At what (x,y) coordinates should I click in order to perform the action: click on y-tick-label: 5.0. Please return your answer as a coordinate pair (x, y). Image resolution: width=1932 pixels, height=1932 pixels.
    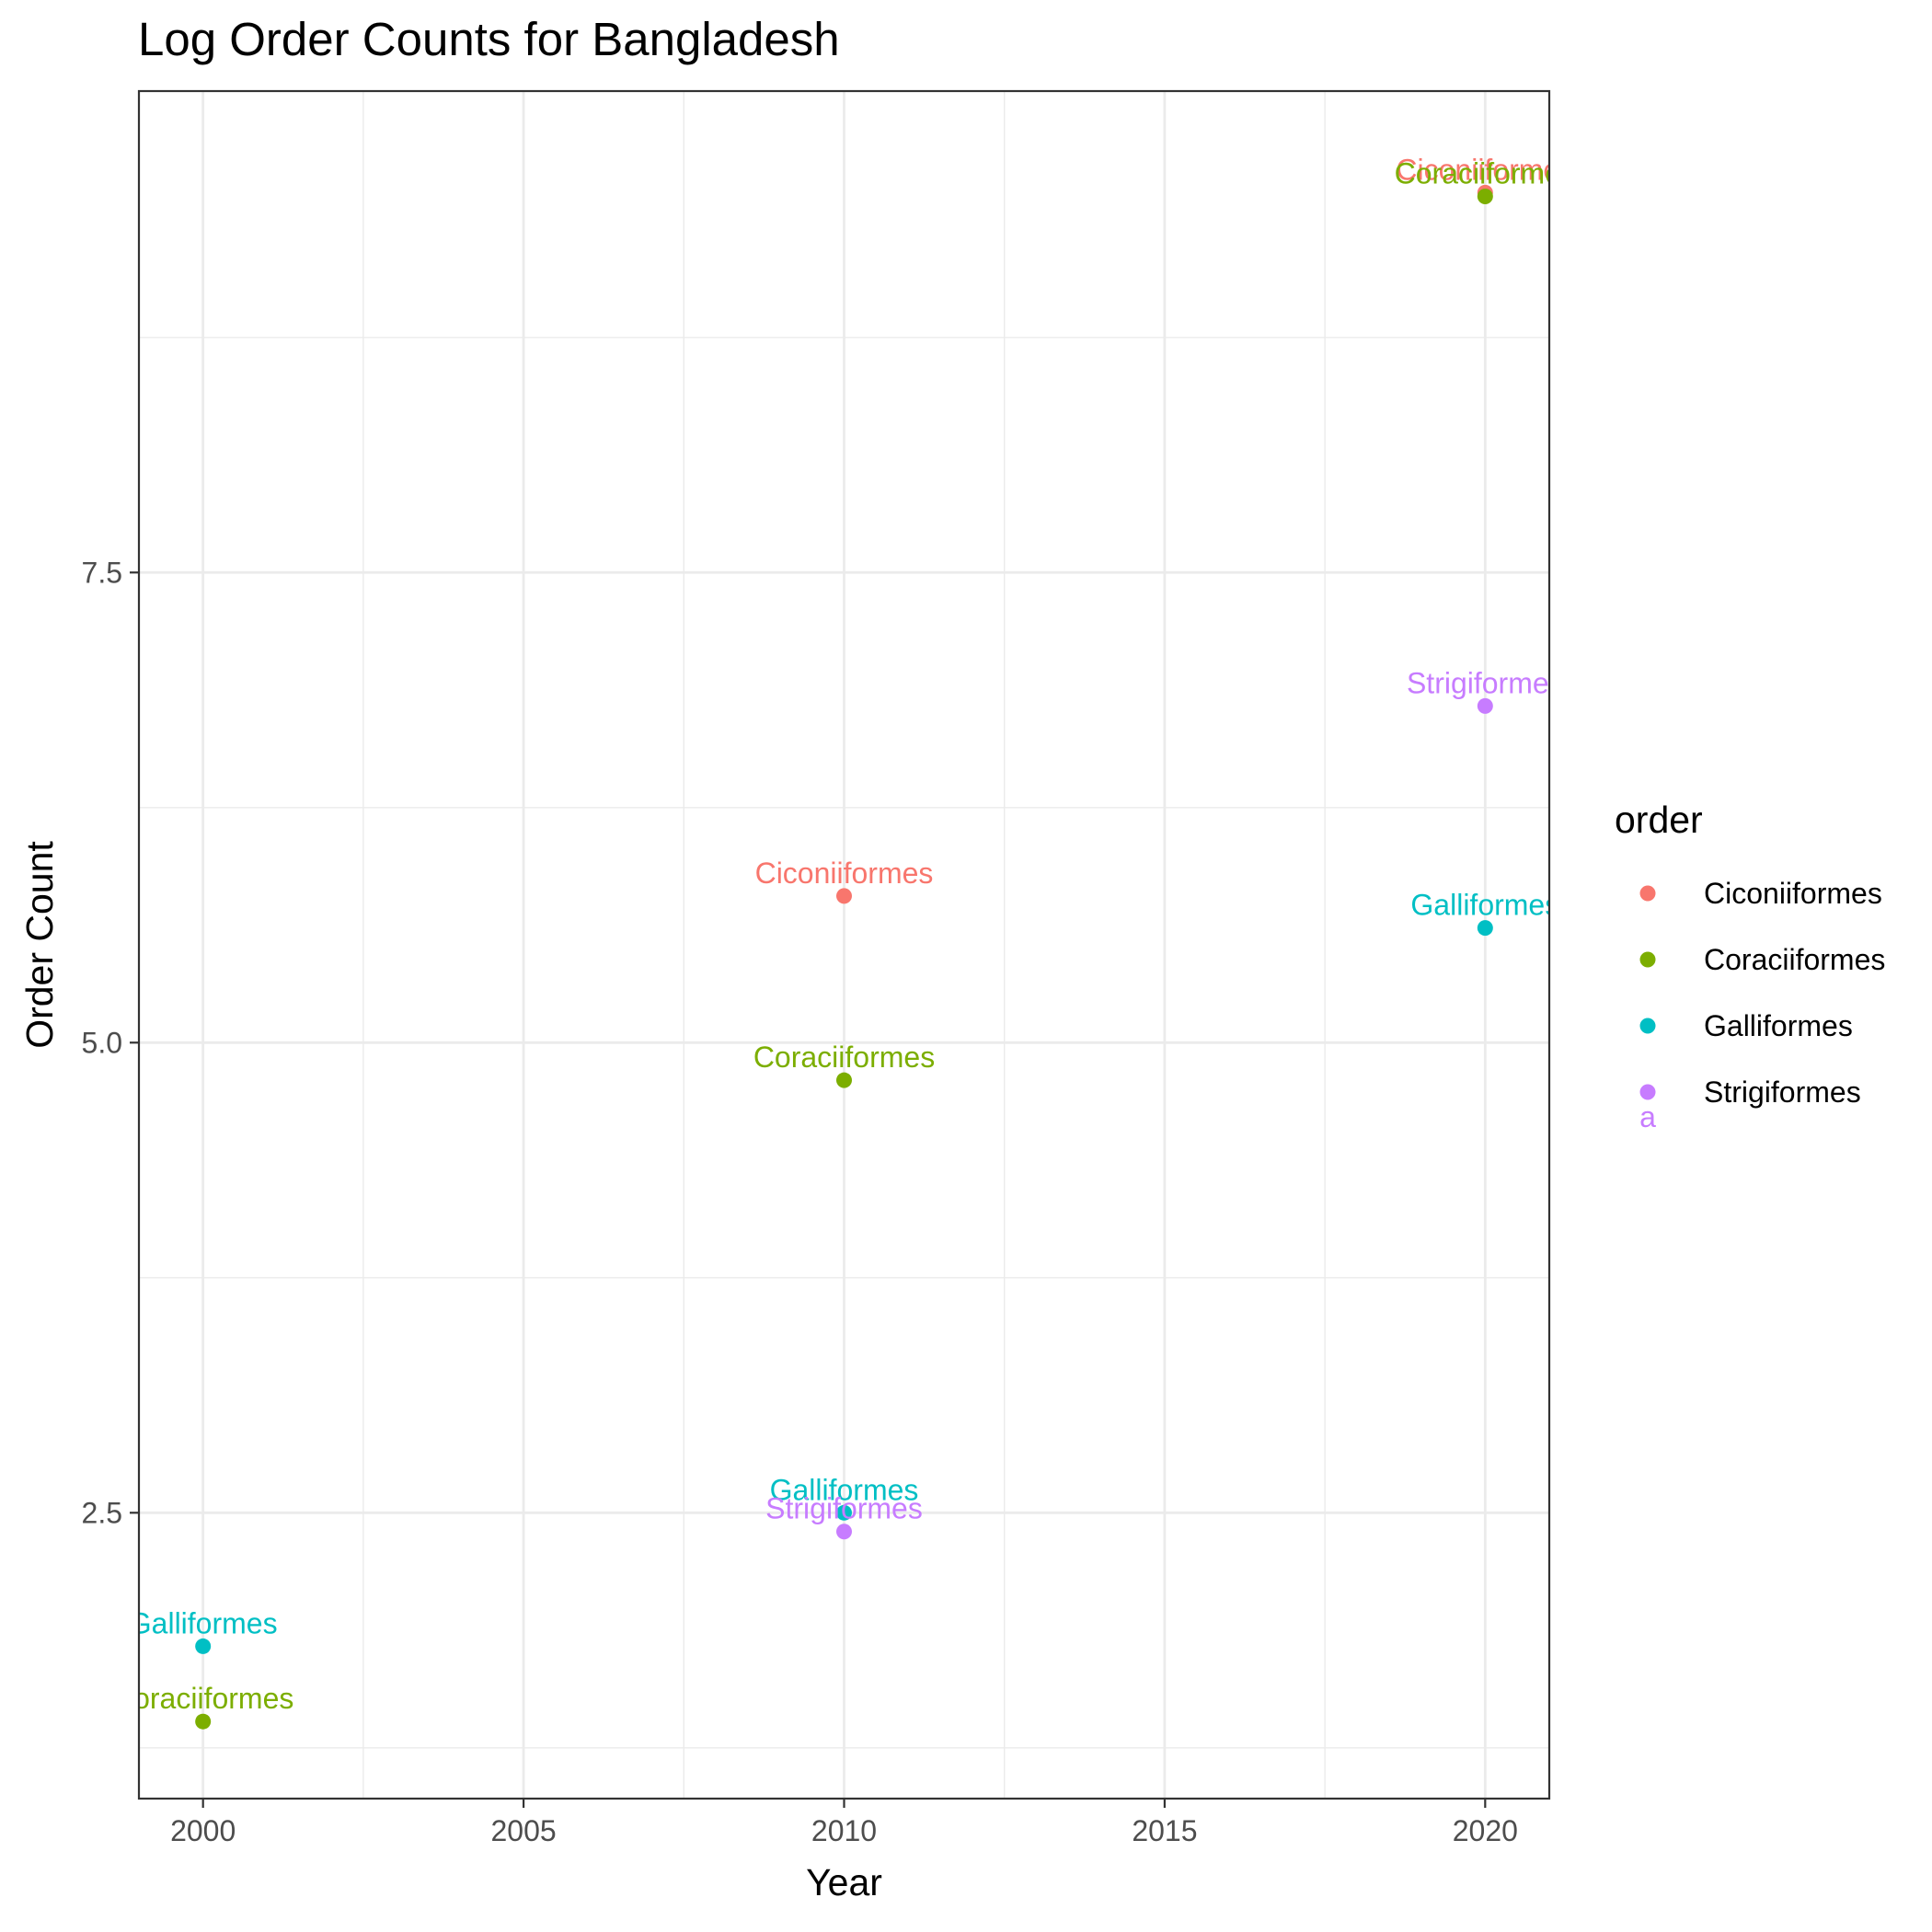
    Looking at the image, I should click on (102, 1042).